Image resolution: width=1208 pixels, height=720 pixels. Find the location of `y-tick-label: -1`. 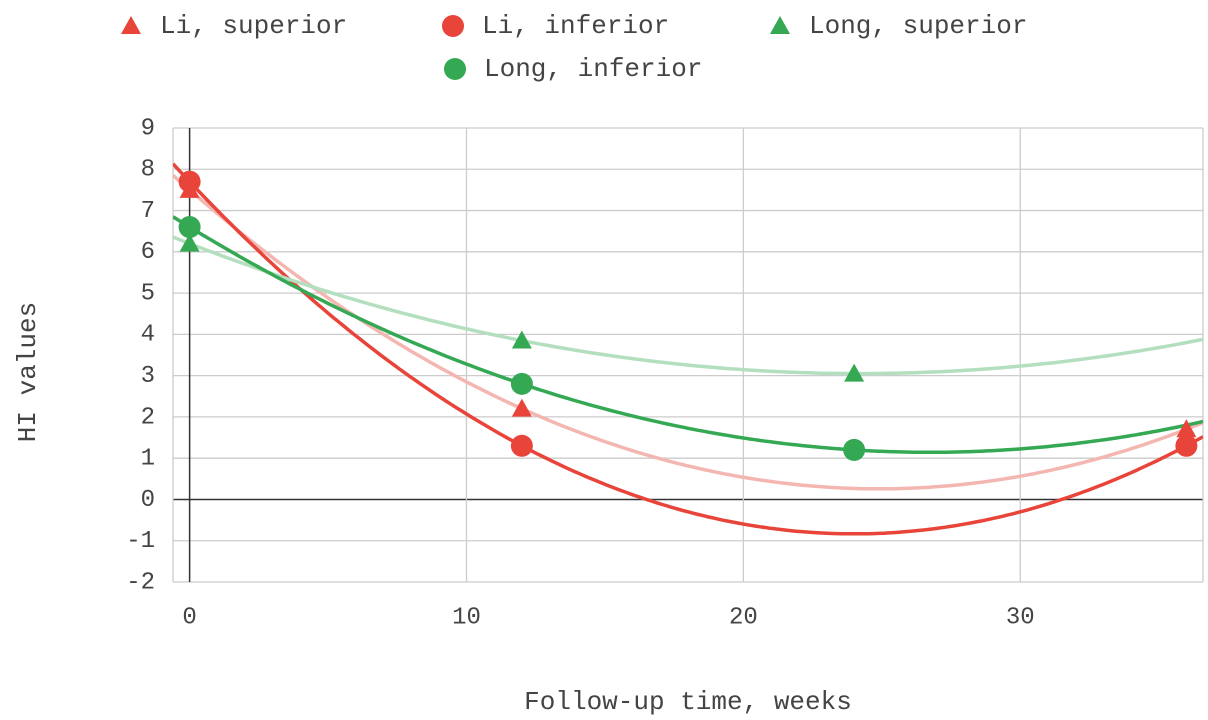

y-tick-label: -1 is located at coordinates (140, 541).